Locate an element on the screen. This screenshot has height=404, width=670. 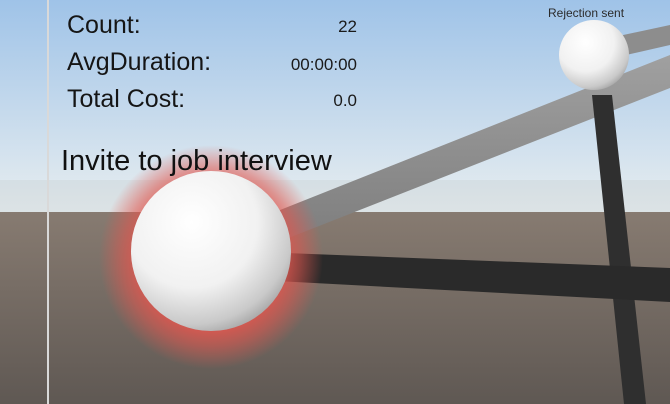
total-cost-label: Total Cost: is located at coordinates (126, 99).